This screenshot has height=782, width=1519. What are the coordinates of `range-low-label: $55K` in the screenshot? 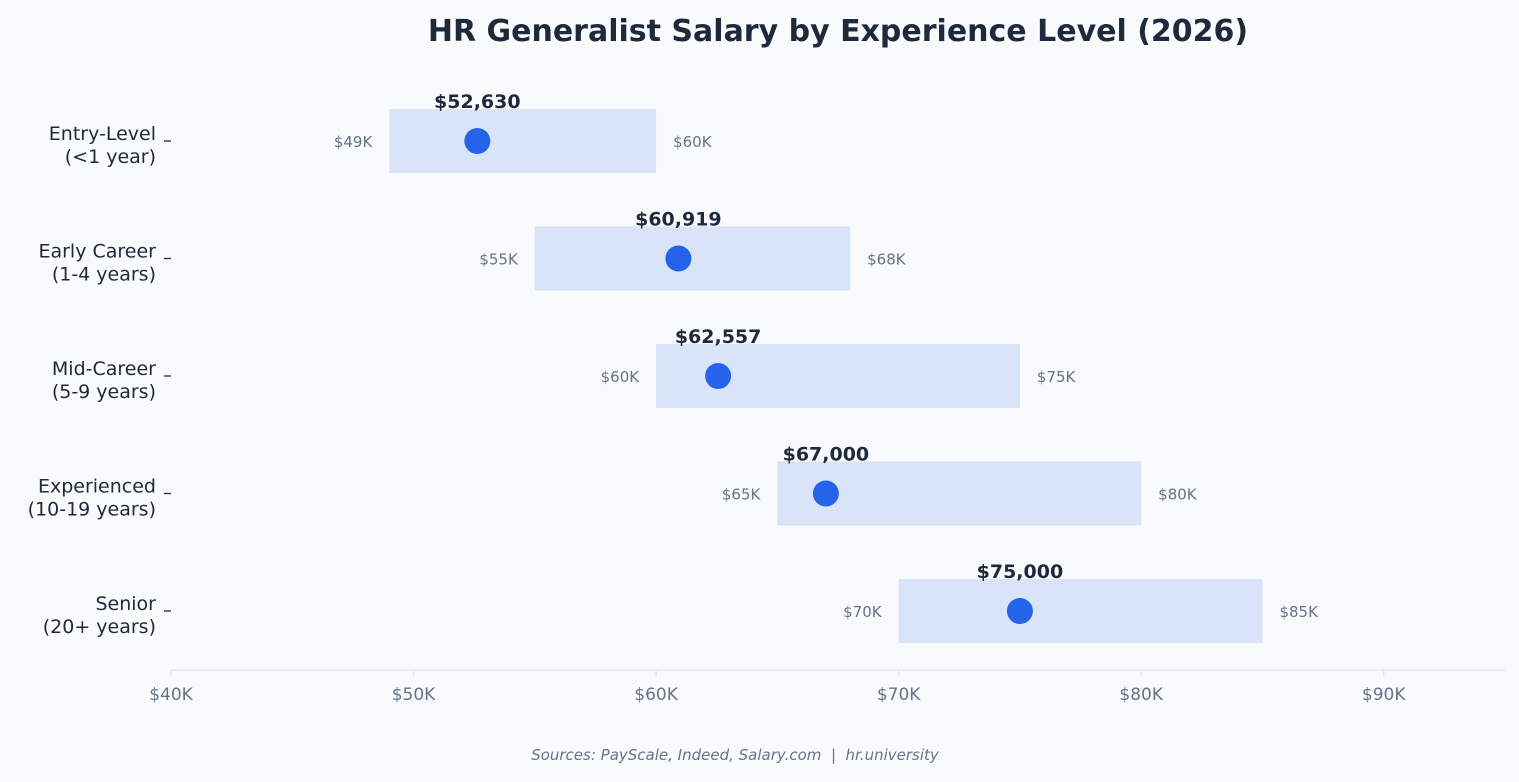 It's located at (499, 260).